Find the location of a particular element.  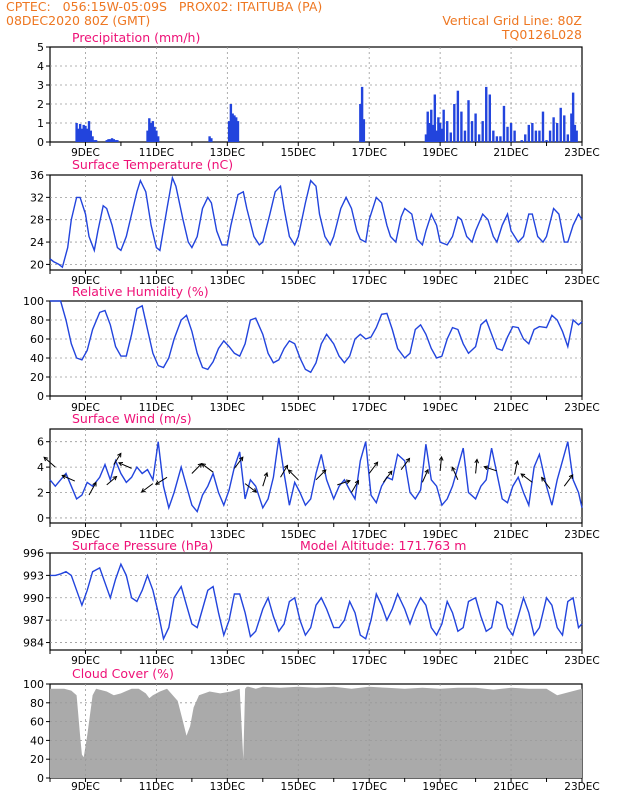

temp-xtick-label: 15DEC is located at coordinates (298, 281).